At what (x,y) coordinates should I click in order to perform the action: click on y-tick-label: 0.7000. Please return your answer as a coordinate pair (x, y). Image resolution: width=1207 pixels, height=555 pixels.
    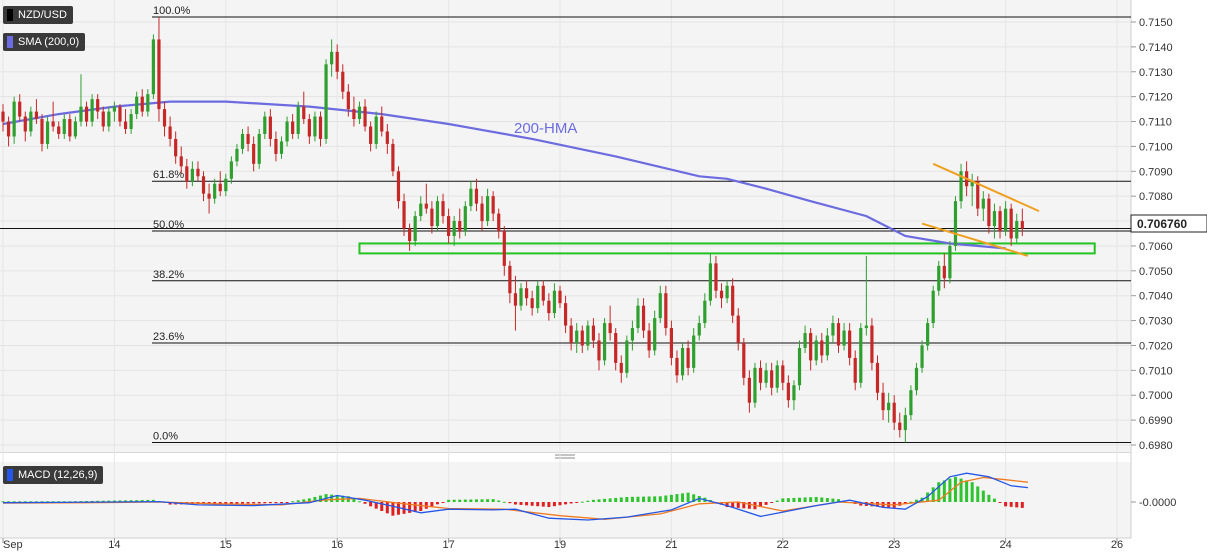
    Looking at the image, I should click on (1156, 396).